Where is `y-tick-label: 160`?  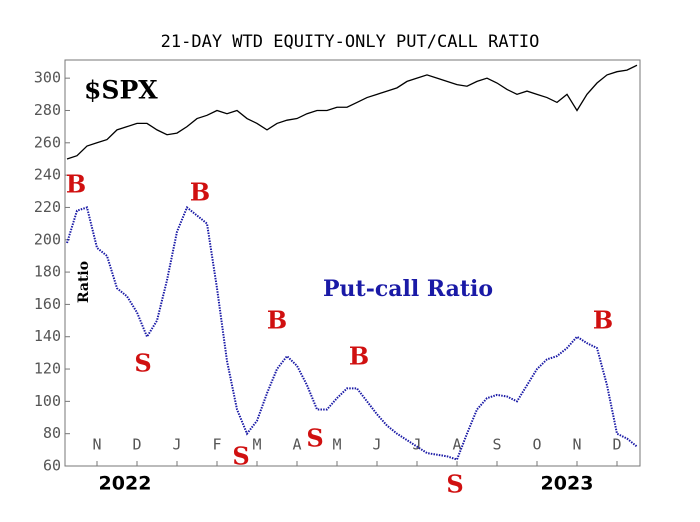
y-tick-label: 160 is located at coordinates (47, 304).